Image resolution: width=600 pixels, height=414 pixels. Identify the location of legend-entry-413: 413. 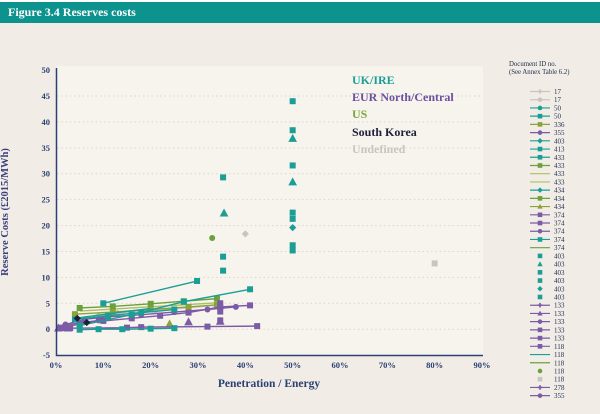
(547, 150).